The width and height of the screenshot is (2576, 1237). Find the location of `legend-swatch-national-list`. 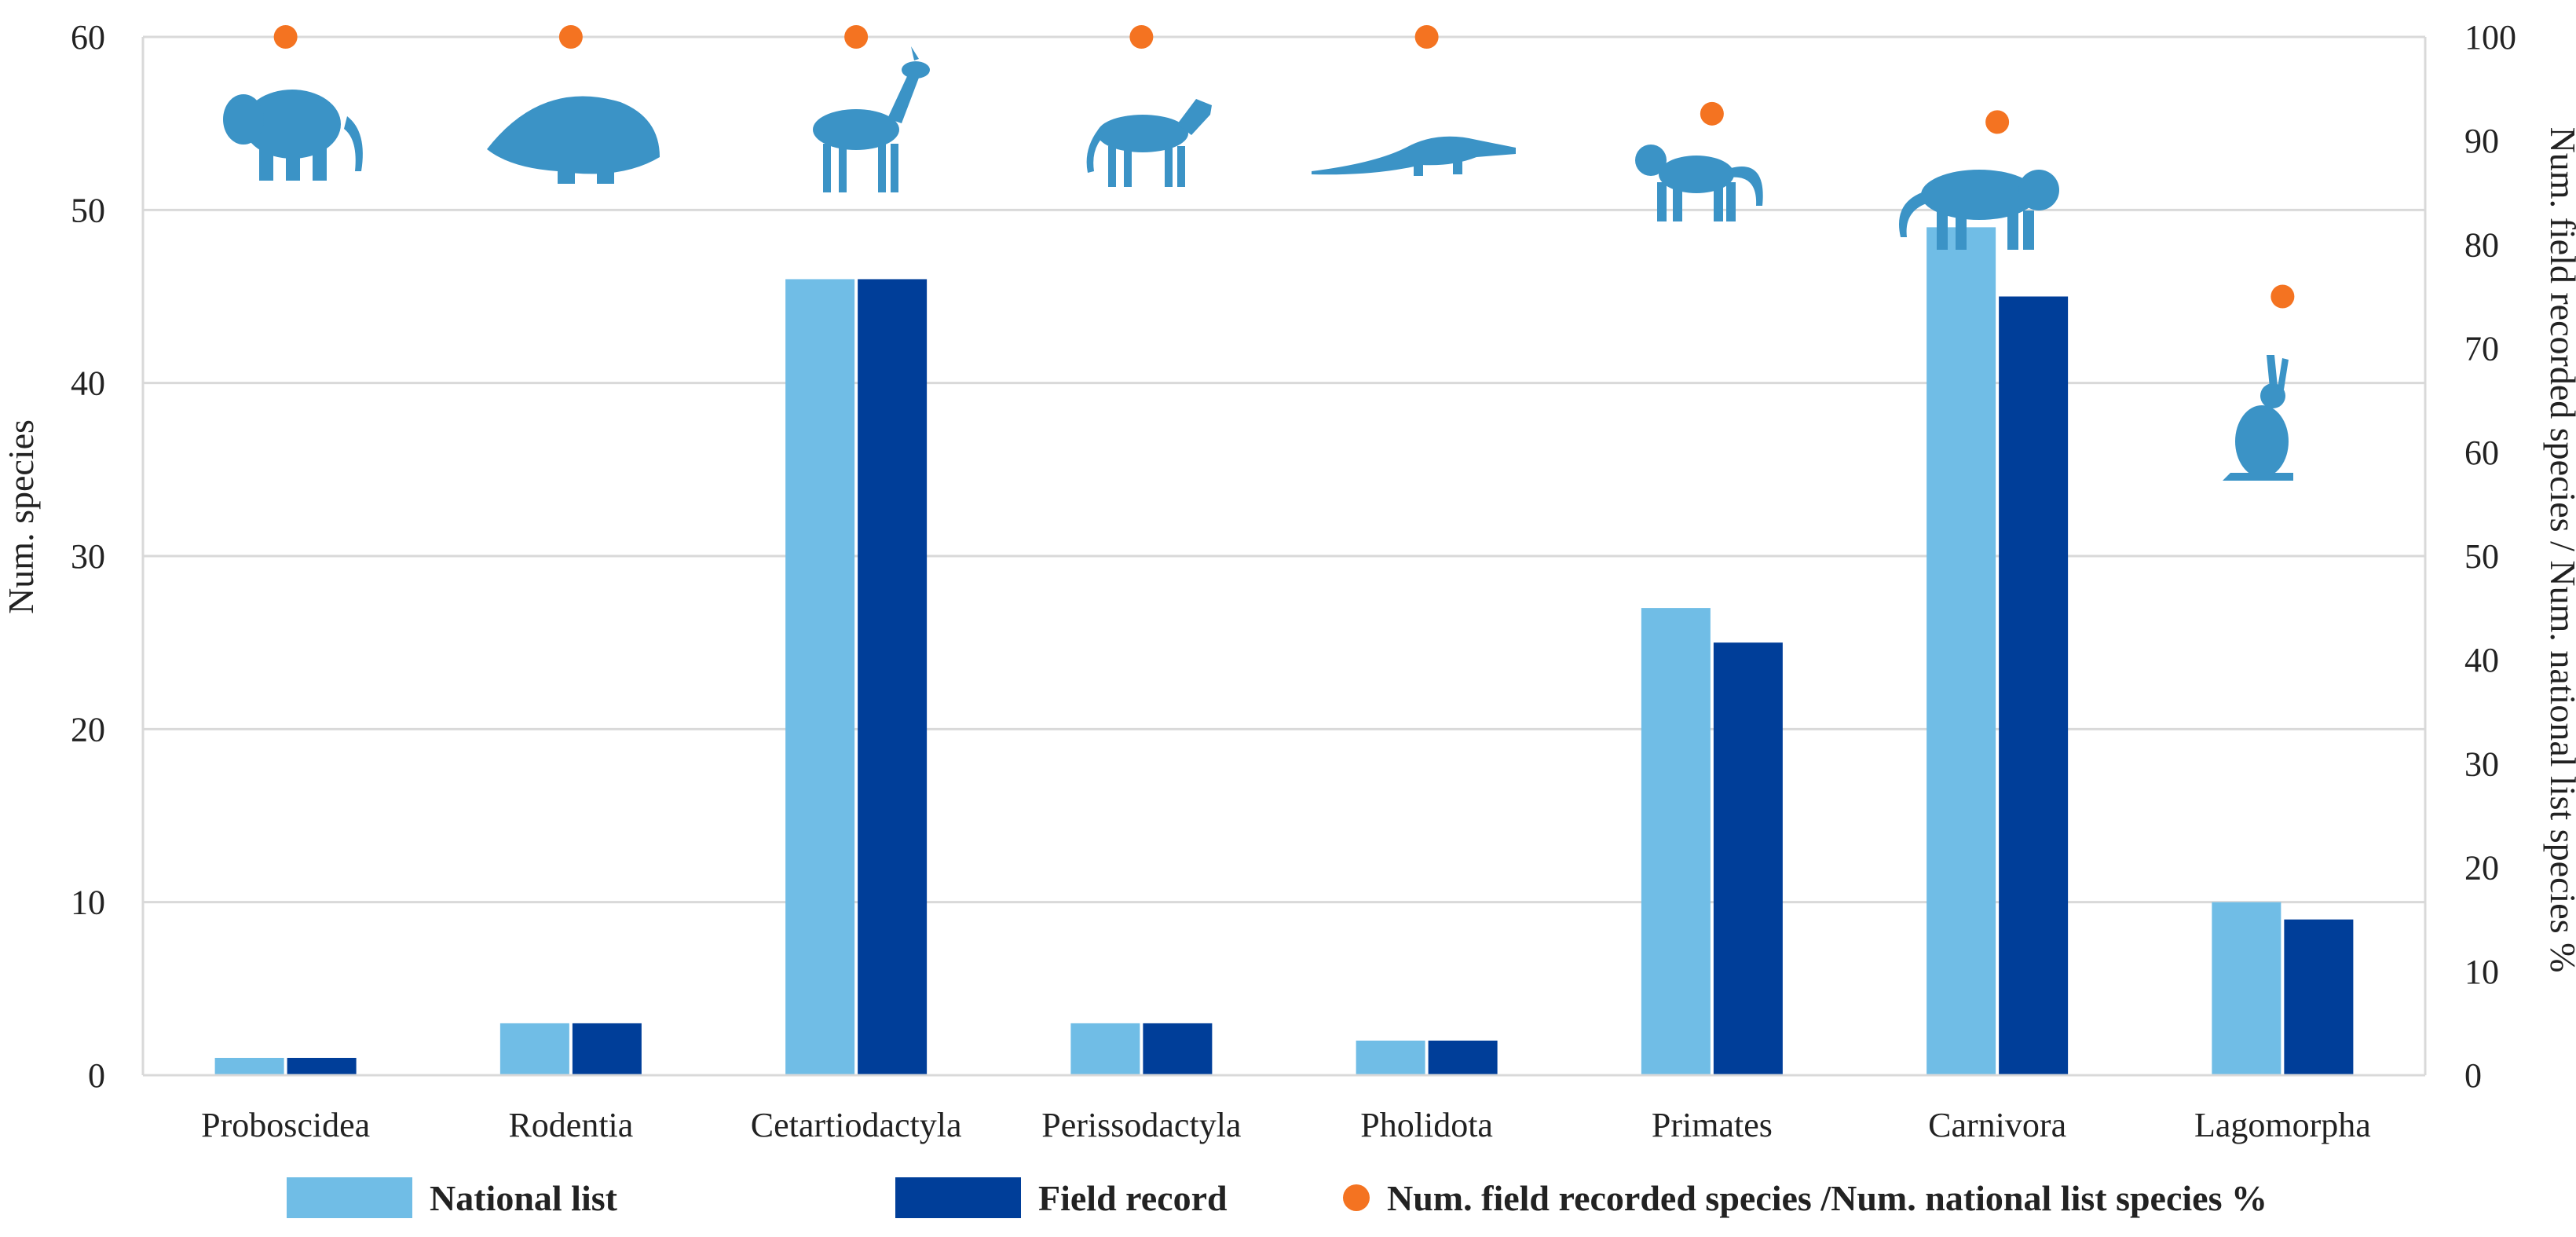

legend-swatch-national-list is located at coordinates (349, 1198).